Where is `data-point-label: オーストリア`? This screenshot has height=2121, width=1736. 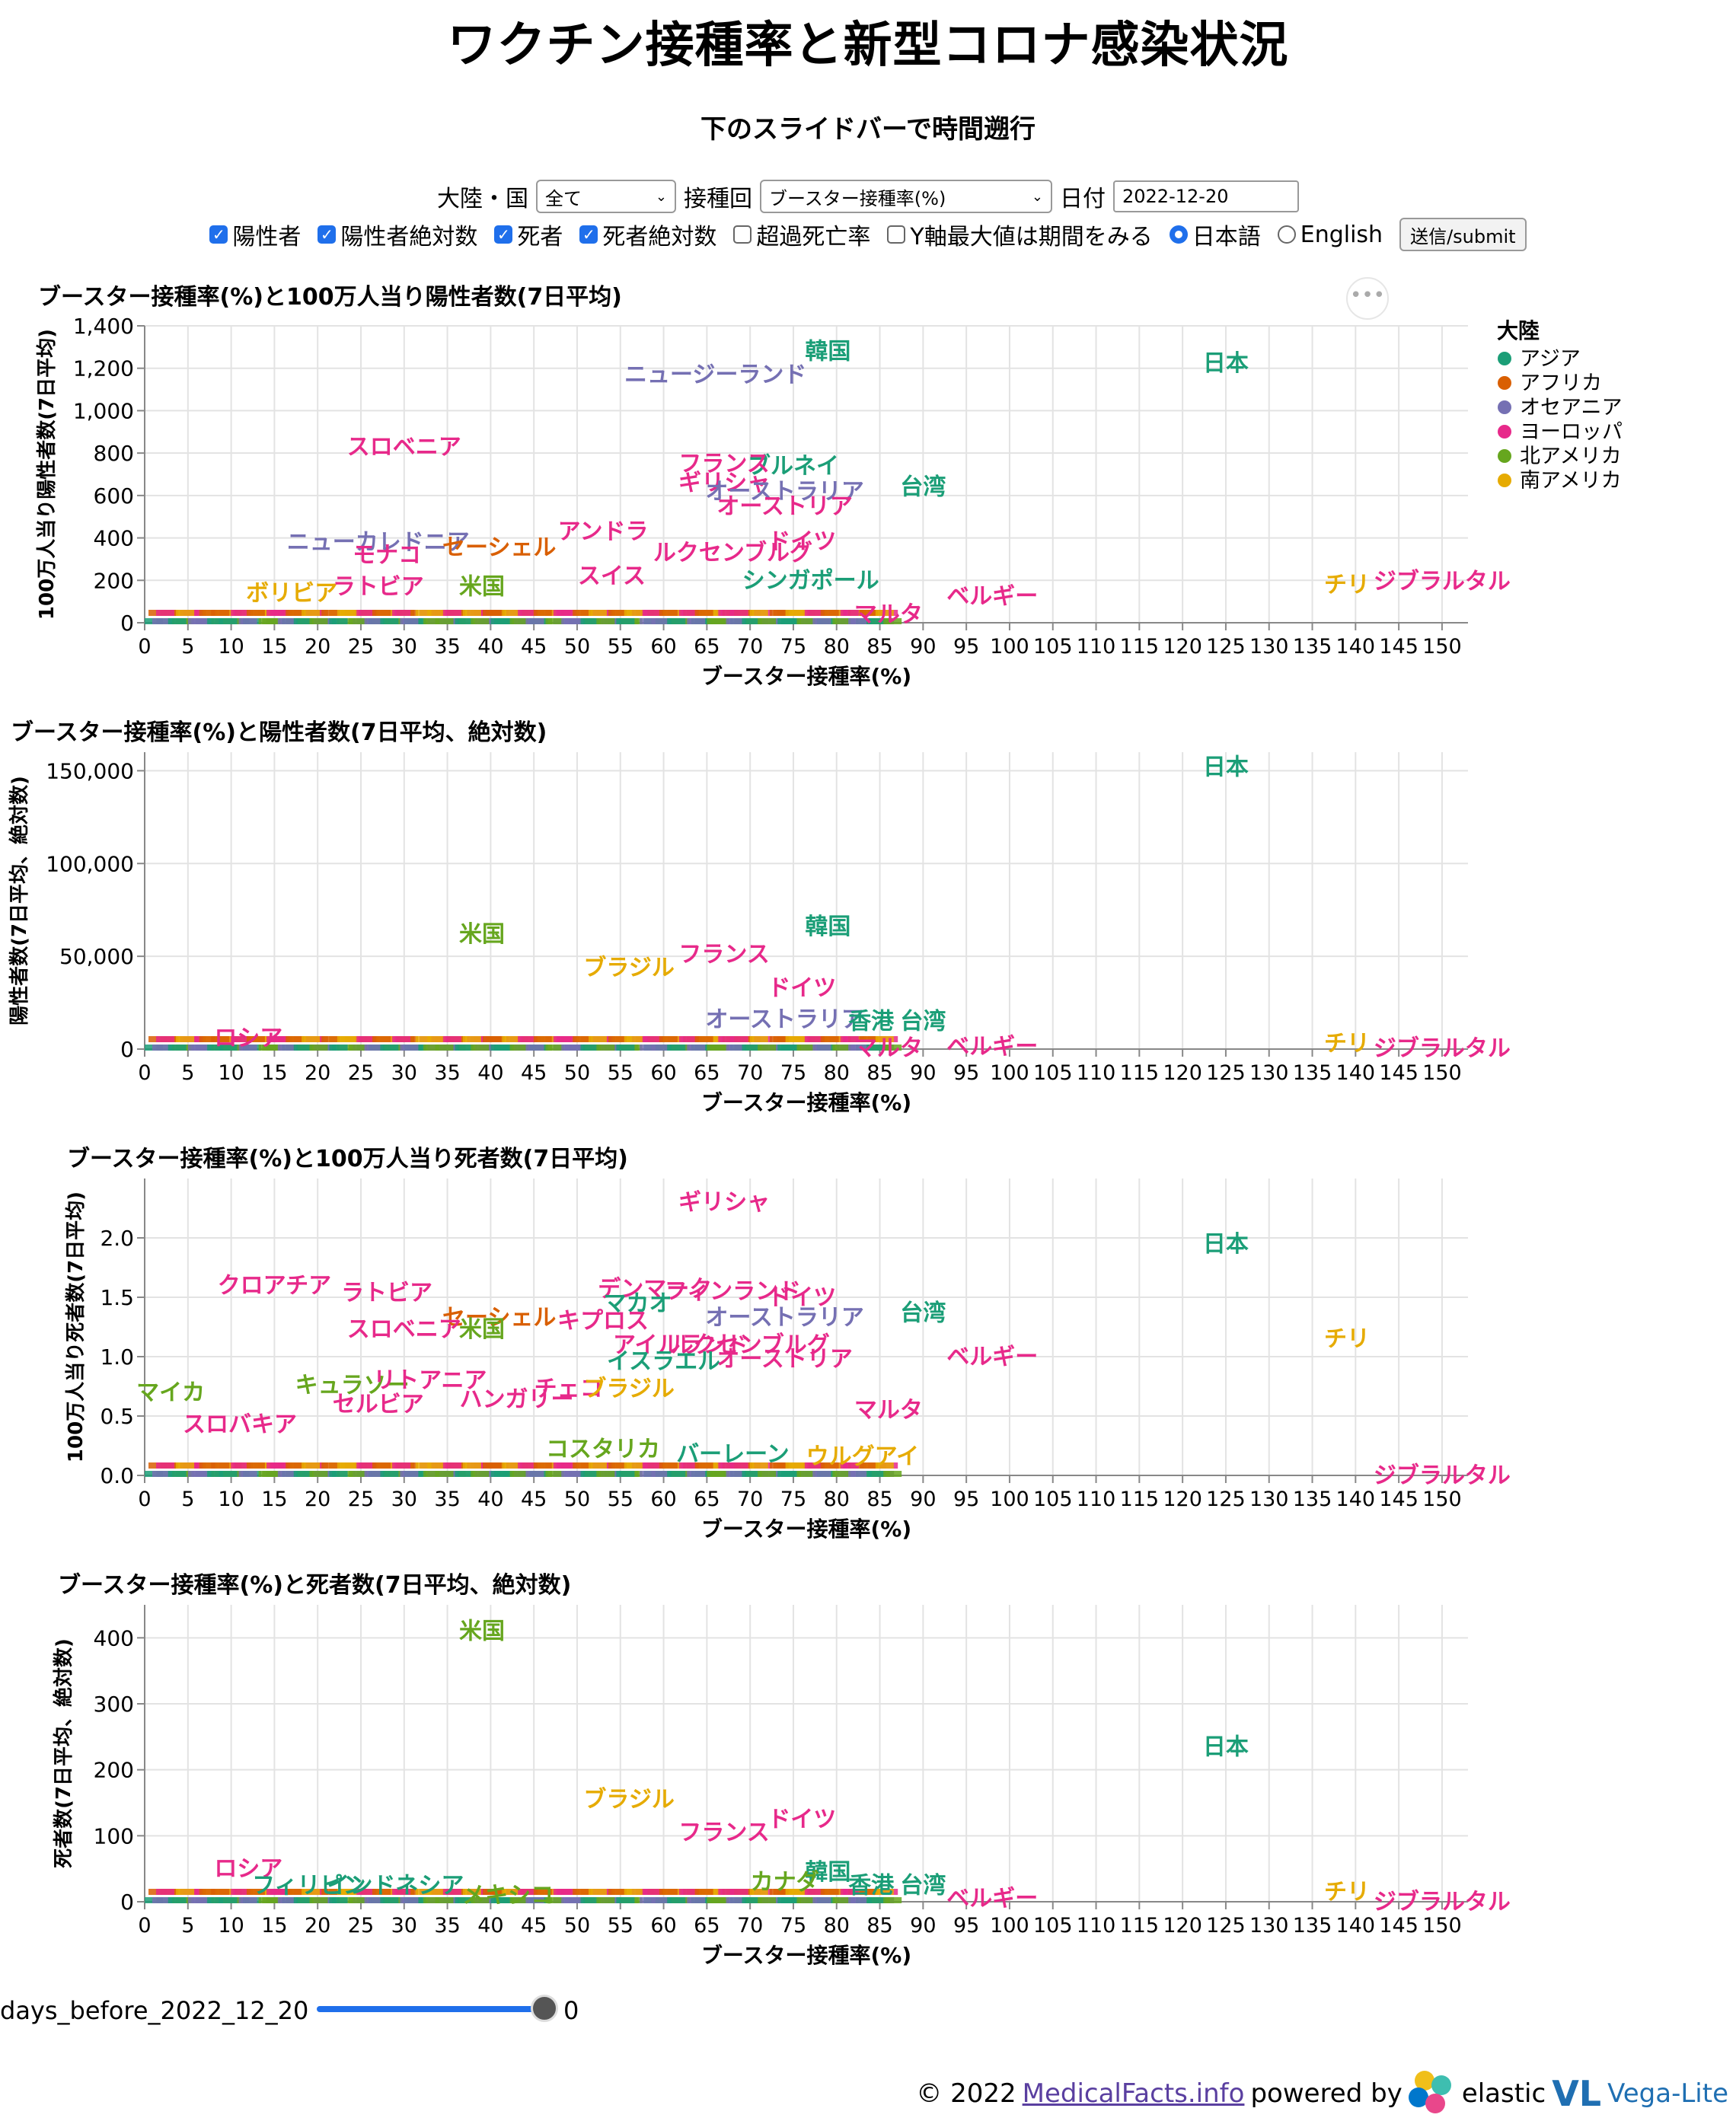 data-point-label: オーストリア is located at coordinates (784, 1359).